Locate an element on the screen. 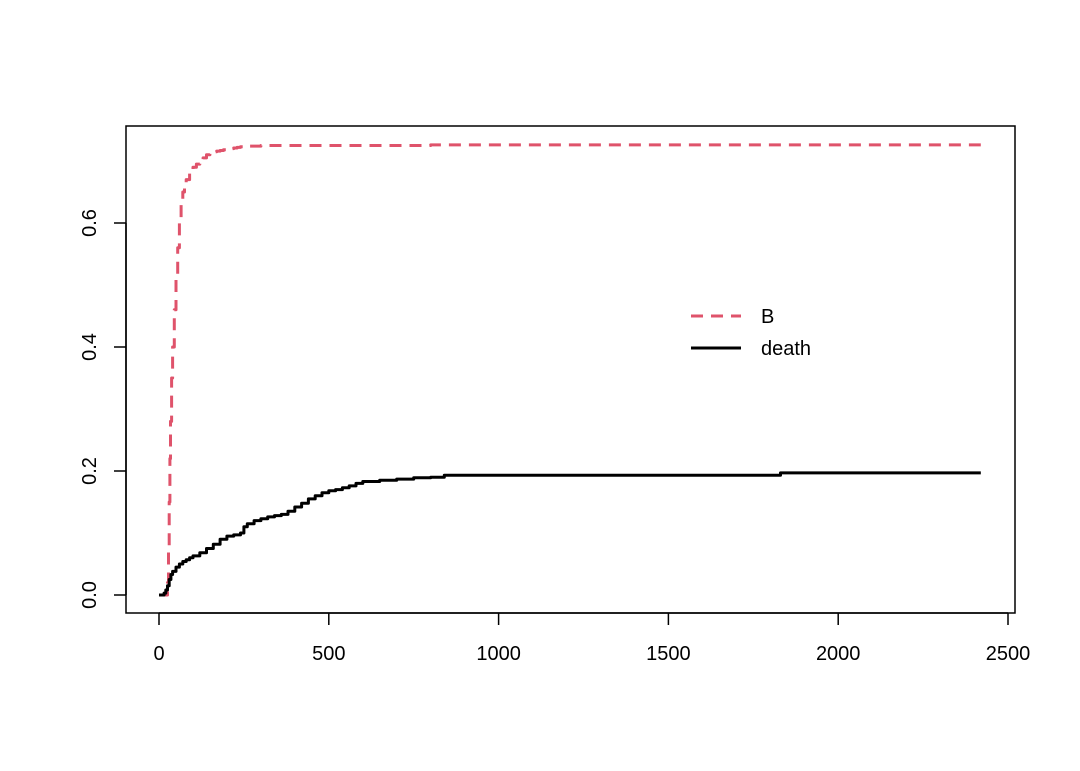 This screenshot has height=771, width=1080. y-axis: 0.0 0.2 0.4 0.6 is located at coordinates (103, 409).